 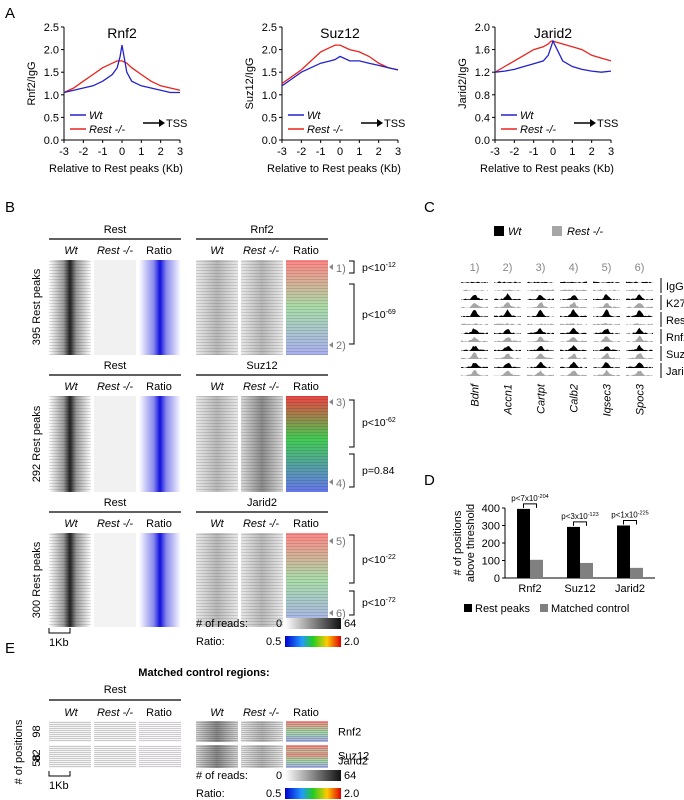 I want to click on legend-swatch-rest, so click(x=557, y=231).